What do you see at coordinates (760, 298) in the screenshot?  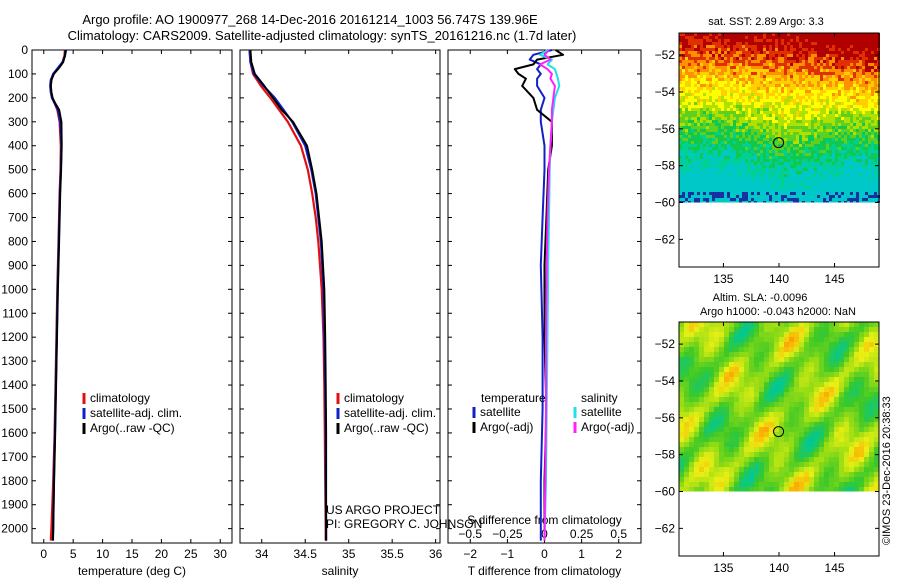 I see `sla-map-title: Altim. SLA: -0.0096` at bounding box center [760, 298].